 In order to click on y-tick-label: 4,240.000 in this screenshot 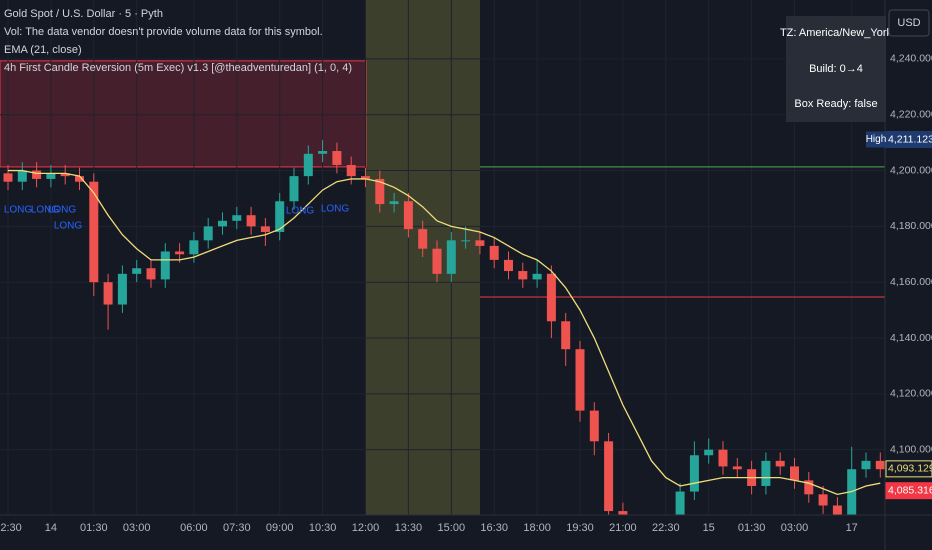, I will do `click(911, 59)`.